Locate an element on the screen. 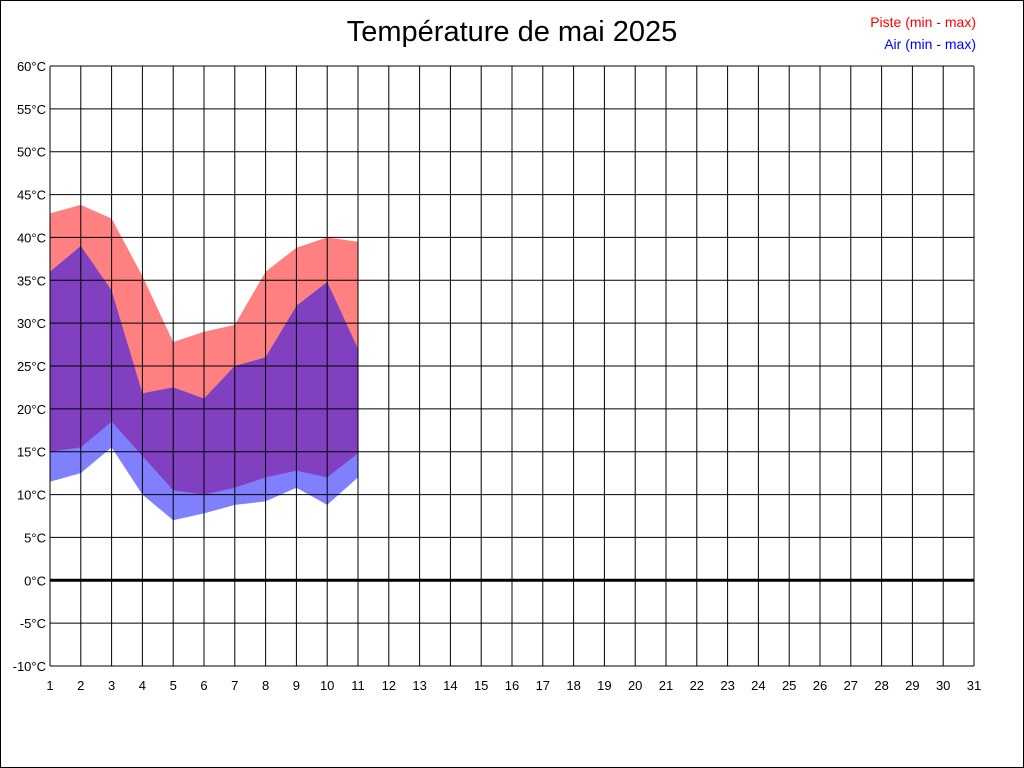 The width and height of the screenshot is (1024, 768). x-tick-label: 11 is located at coordinates (358, 685).